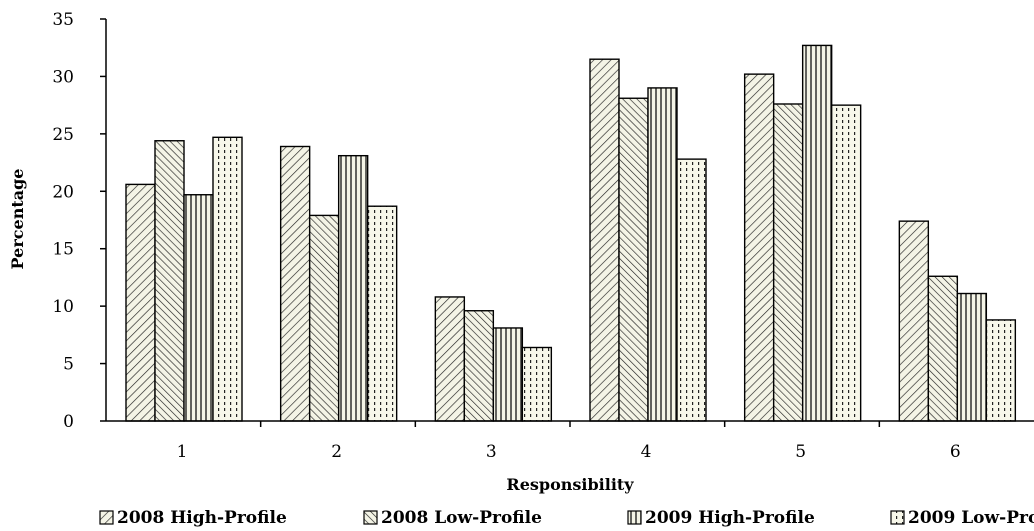  I want to click on y-tick-label: 35, so click(63, 20).